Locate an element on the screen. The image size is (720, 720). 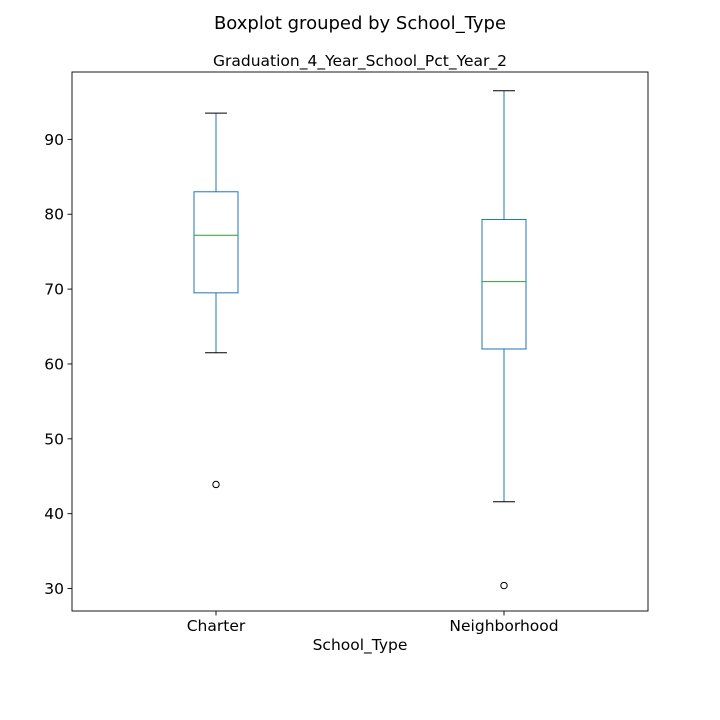
y-tick-label: 50 is located at coordinates (54, 439).